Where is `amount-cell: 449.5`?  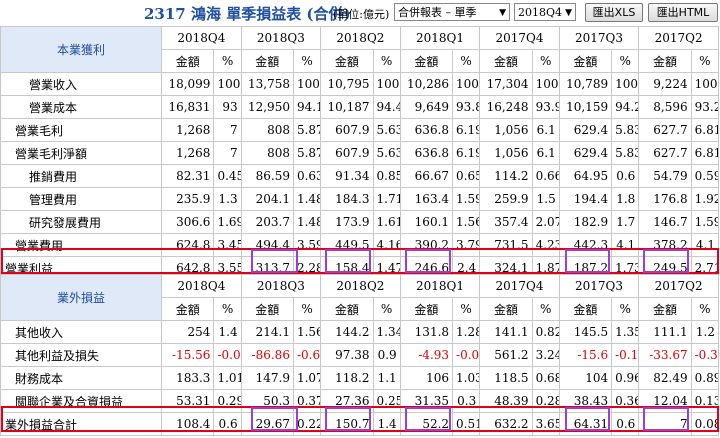 amount-cell: 449.5 is located at coordinates (347, 245).